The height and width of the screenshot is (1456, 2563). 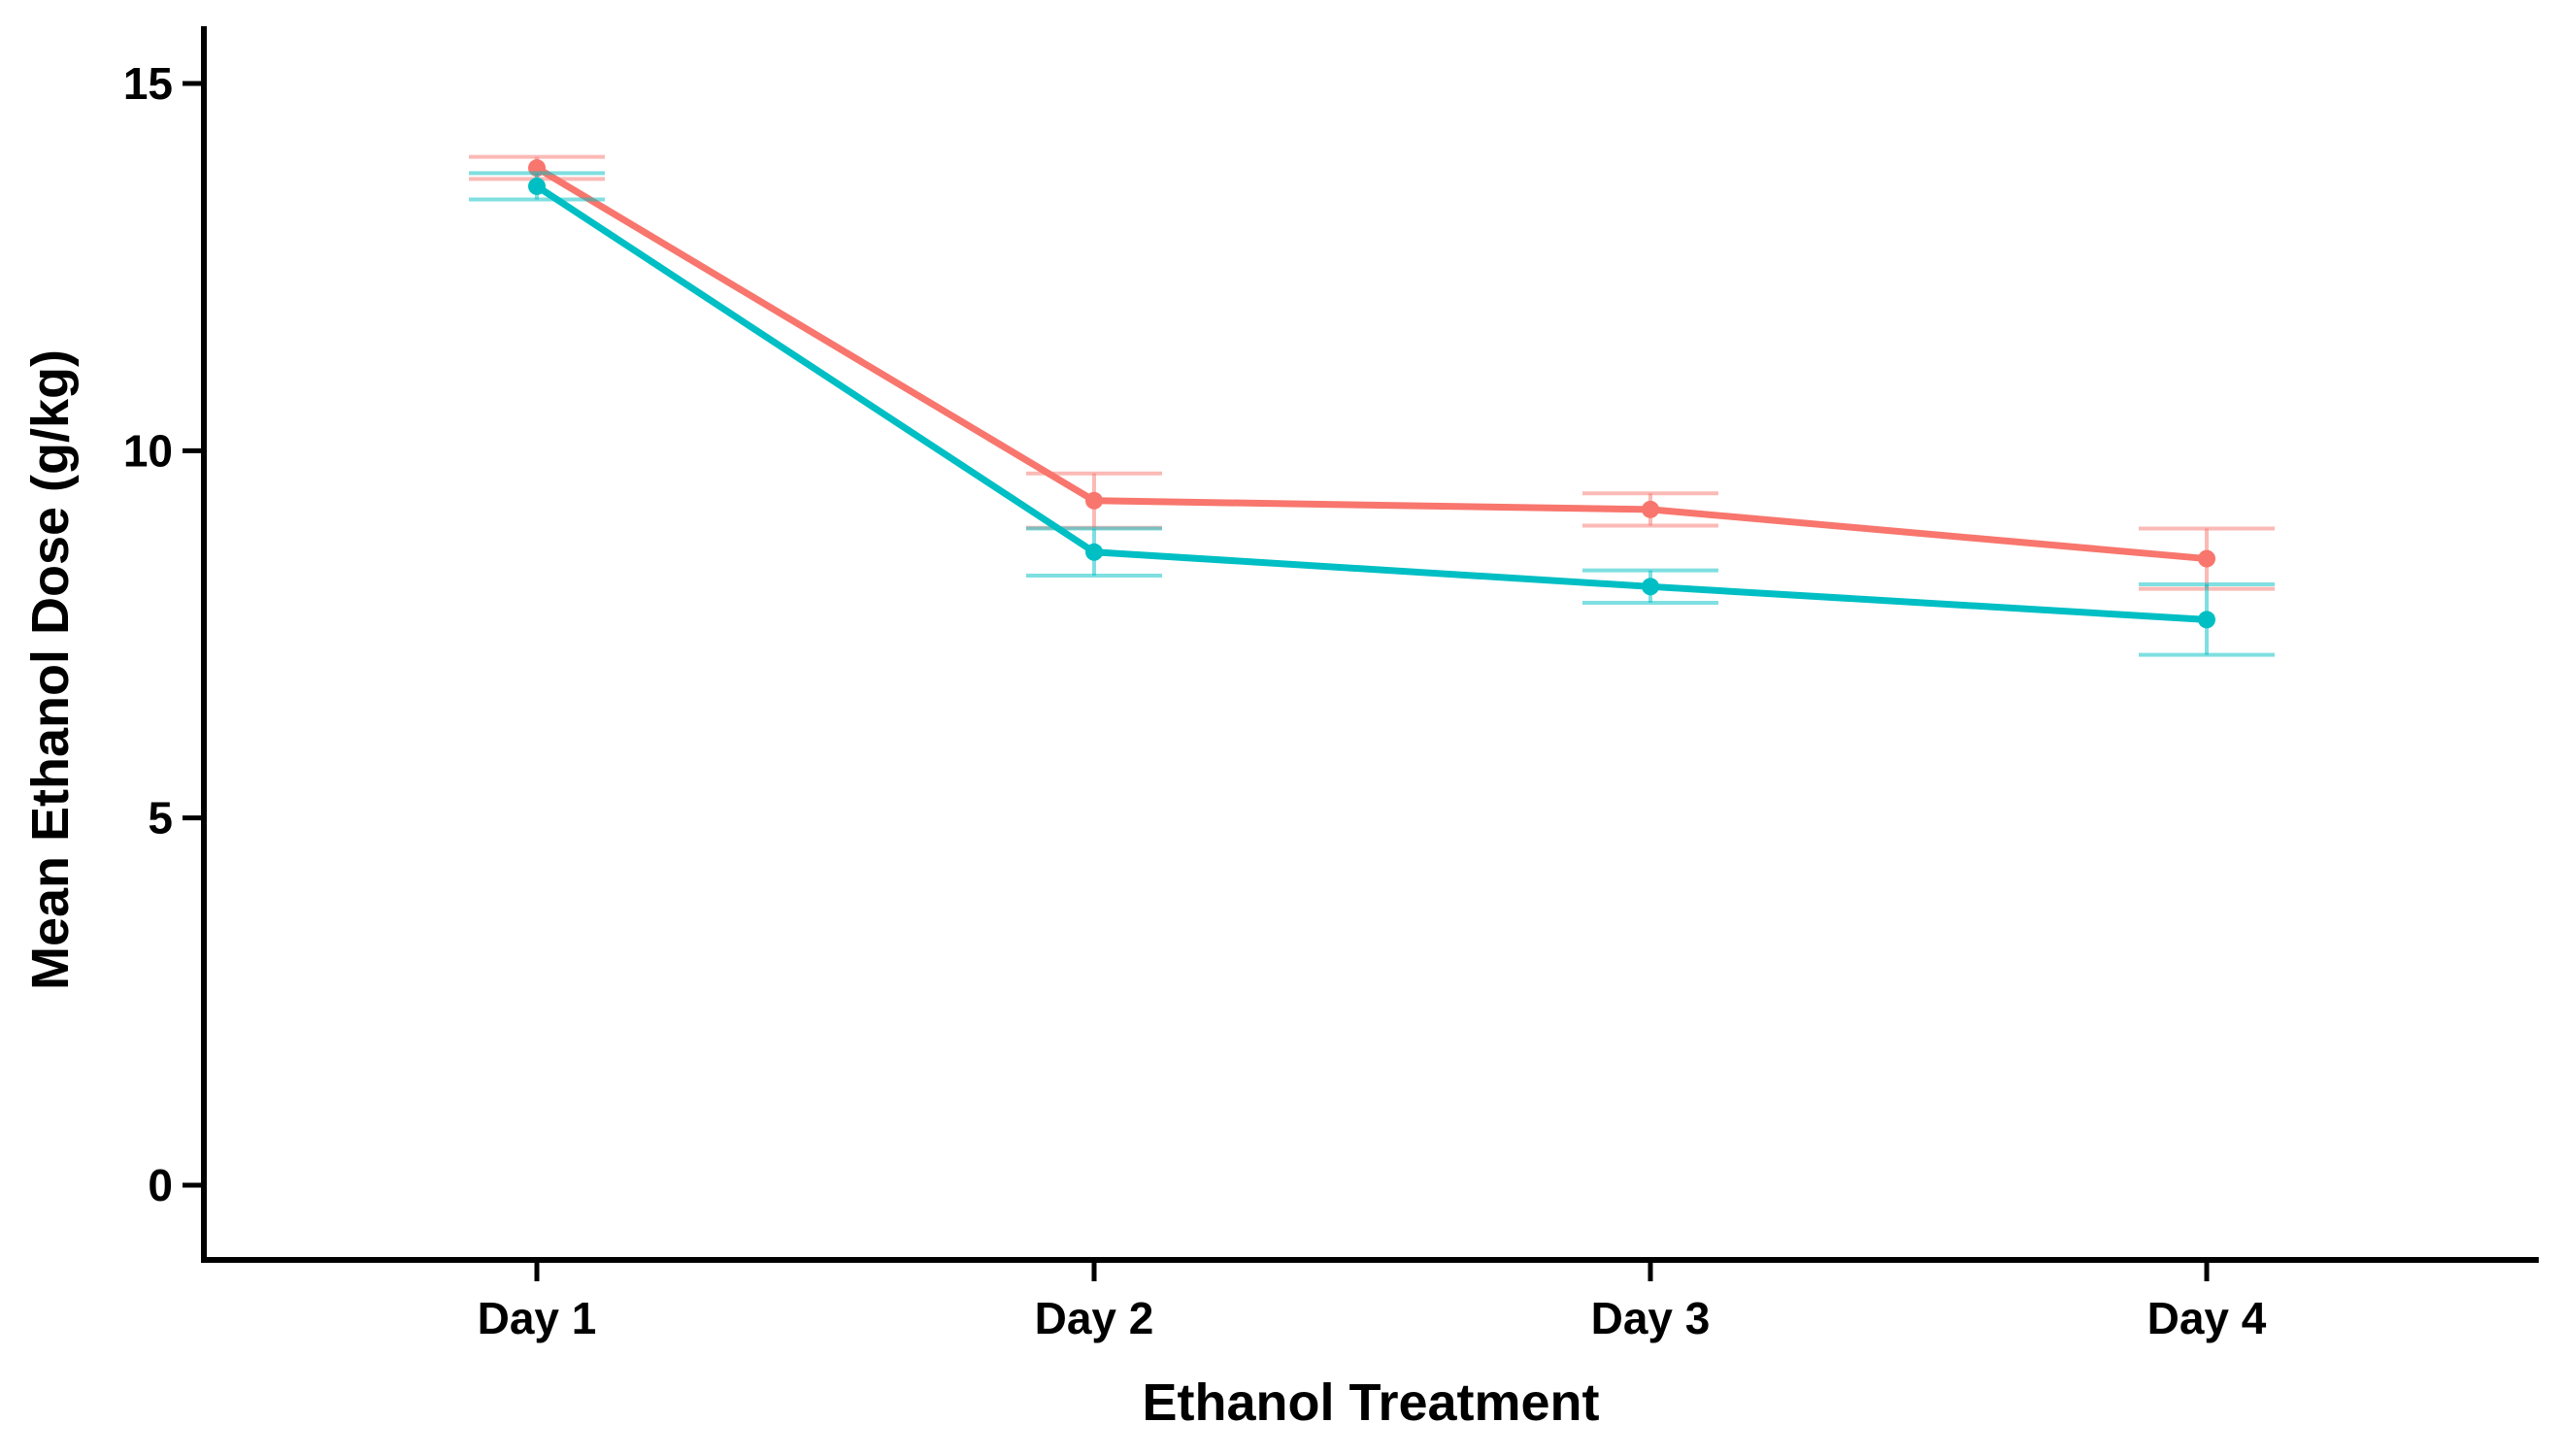 I want to click on x-tick-label: Day 3, so click(x=1651, y=1318).